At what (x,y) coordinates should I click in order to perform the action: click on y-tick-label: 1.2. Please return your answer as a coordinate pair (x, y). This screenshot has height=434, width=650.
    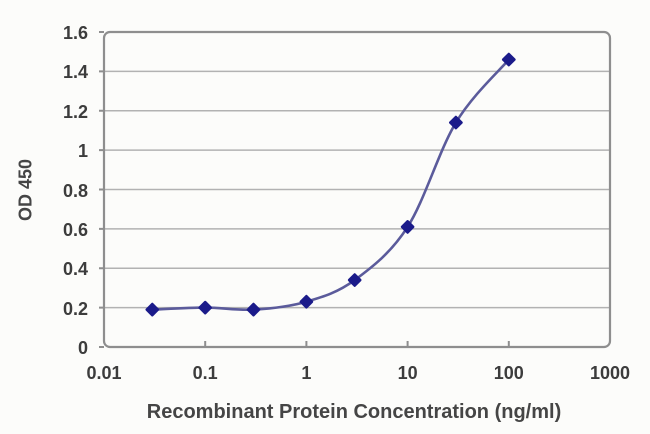
    Looking at the image, I should click on (75, 111).